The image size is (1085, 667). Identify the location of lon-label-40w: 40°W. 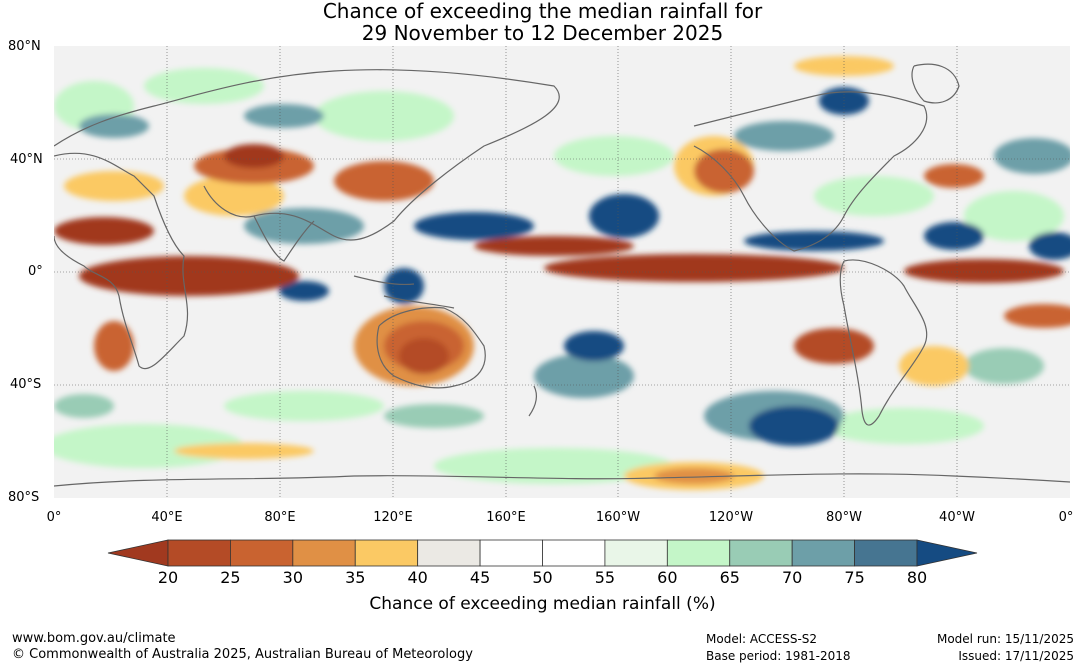
(957, 517).